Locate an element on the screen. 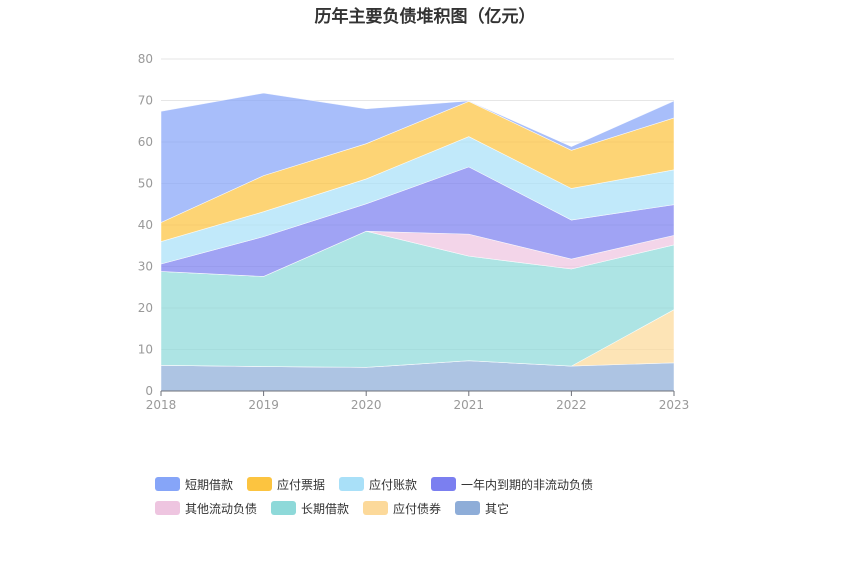 The width and height of the screenshot is (850, 574). x-tick-label: 2020 is located at coordinates (366, 405).